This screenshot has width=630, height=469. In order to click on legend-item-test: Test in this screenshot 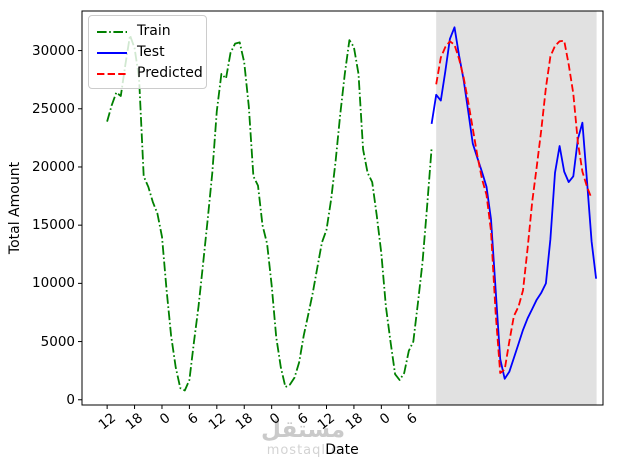, I will do `click(147, 52)`.